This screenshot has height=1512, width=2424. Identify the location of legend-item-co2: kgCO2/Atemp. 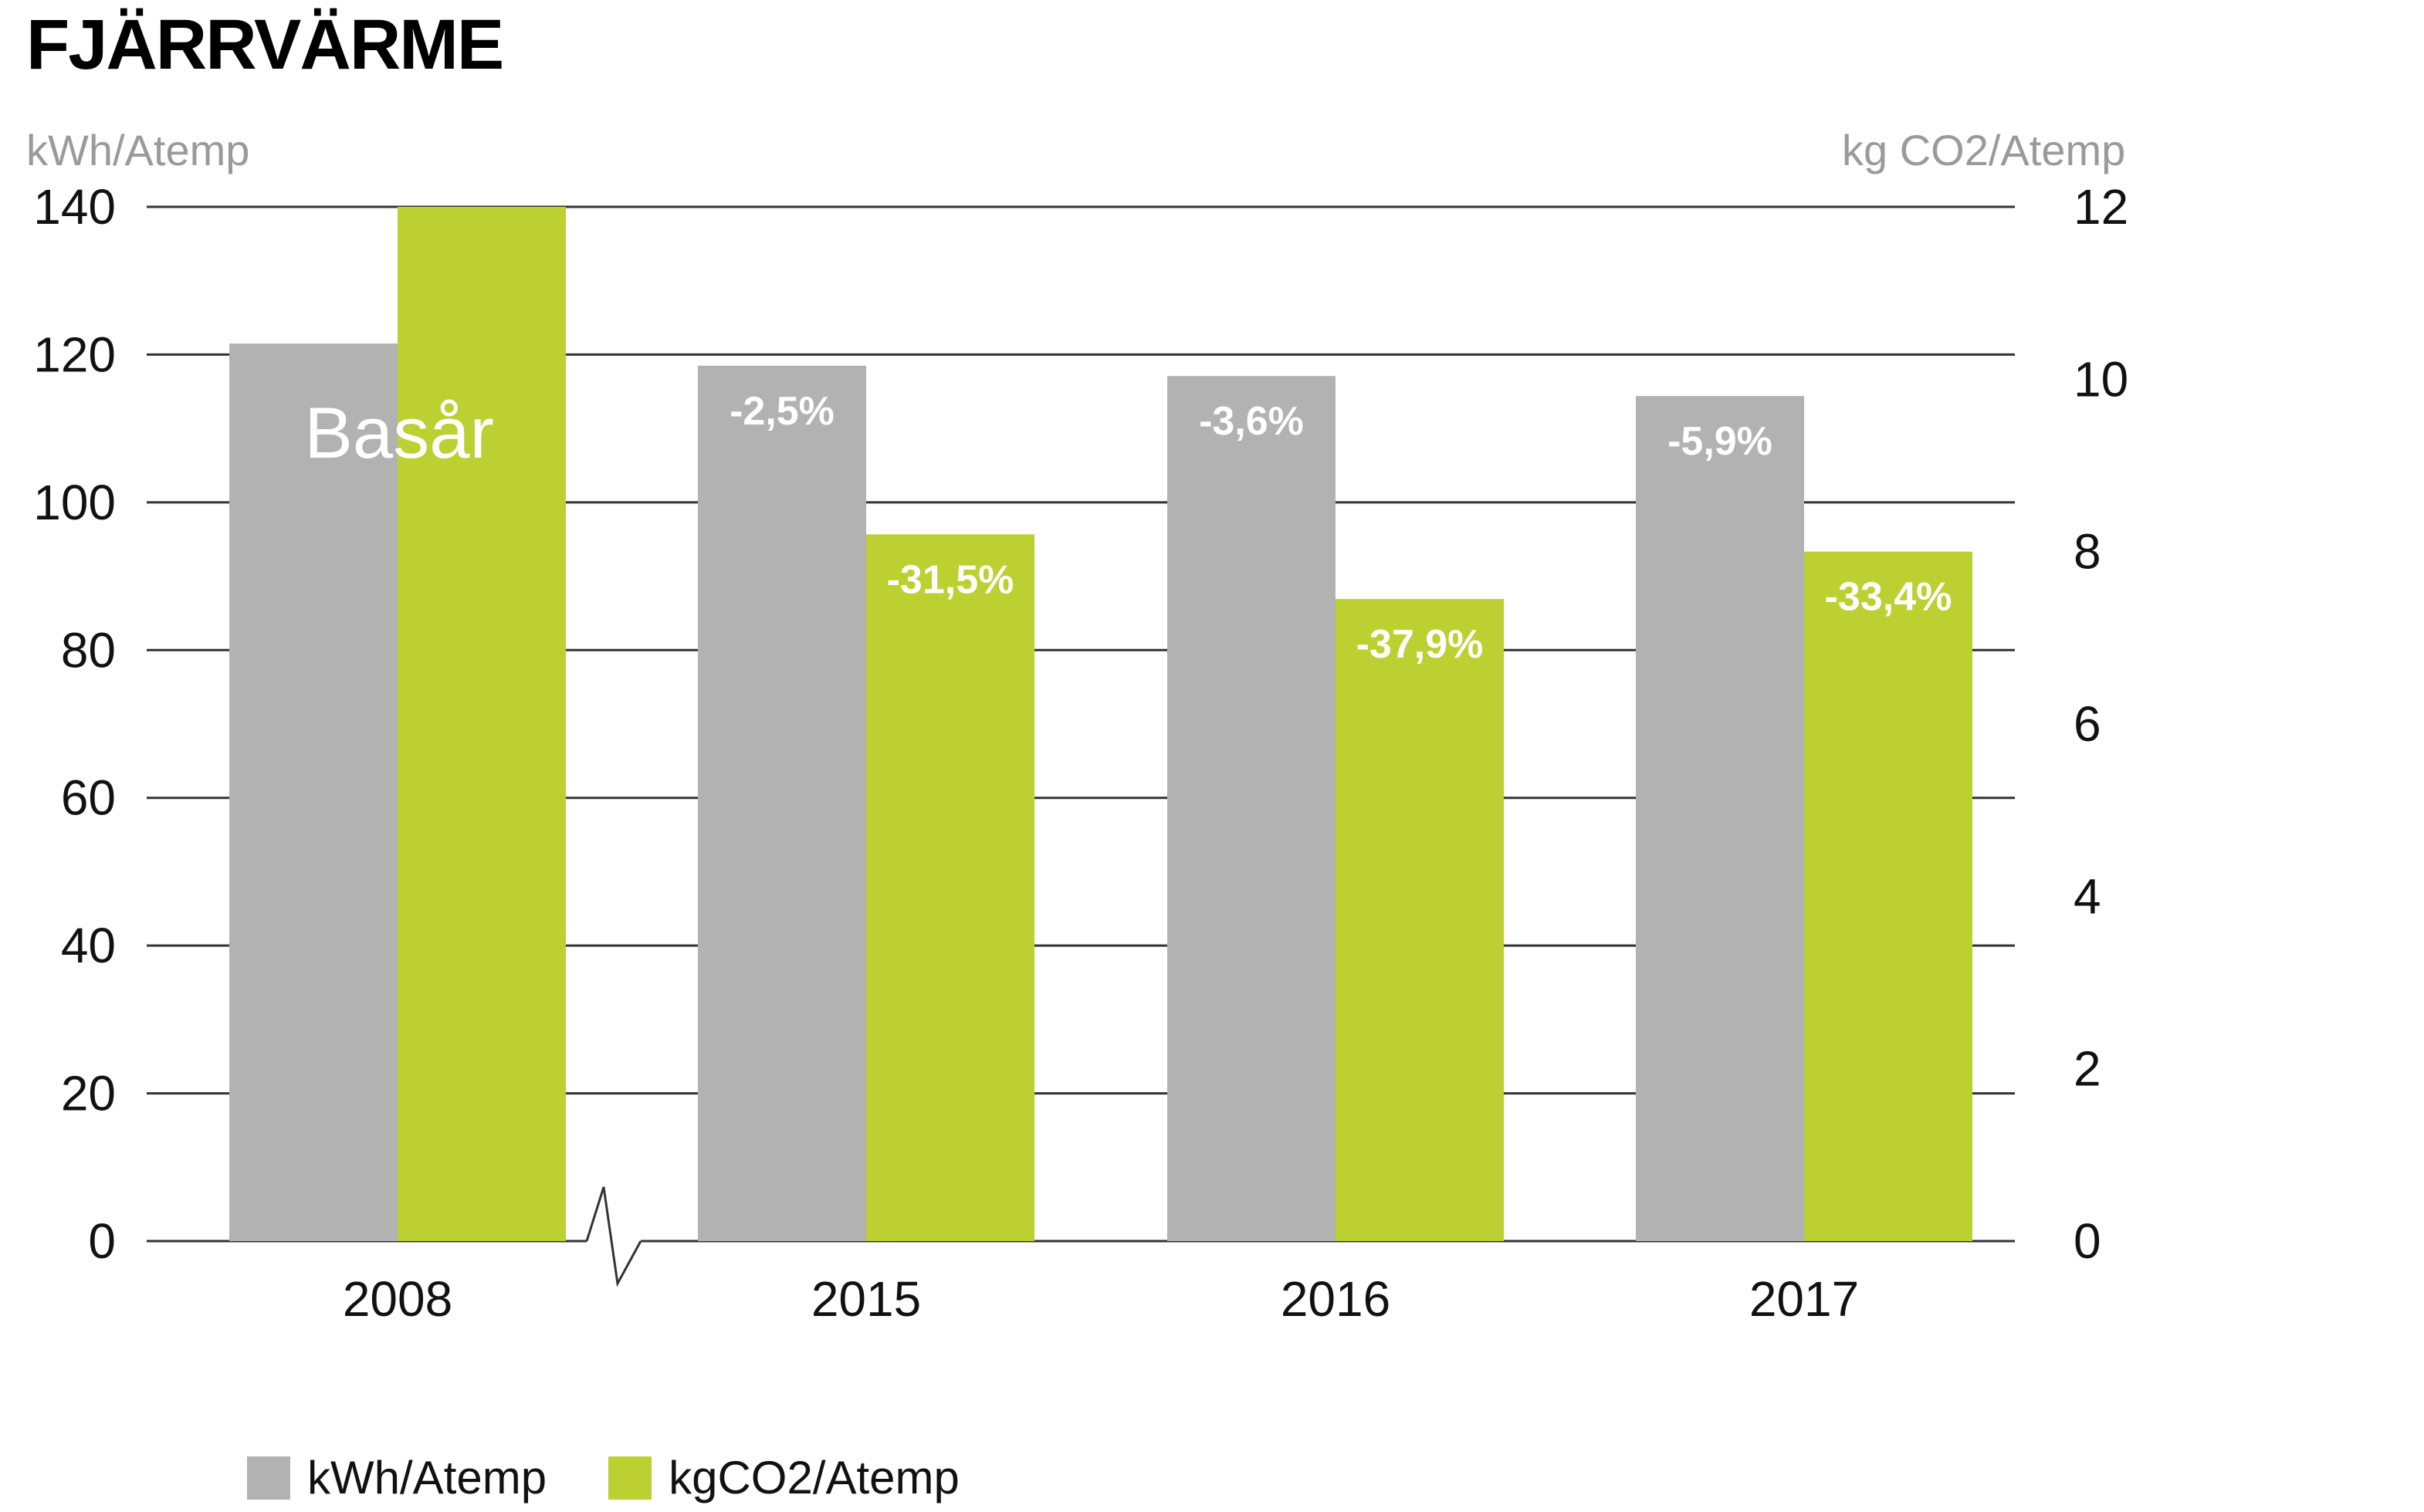
(784, 1477).